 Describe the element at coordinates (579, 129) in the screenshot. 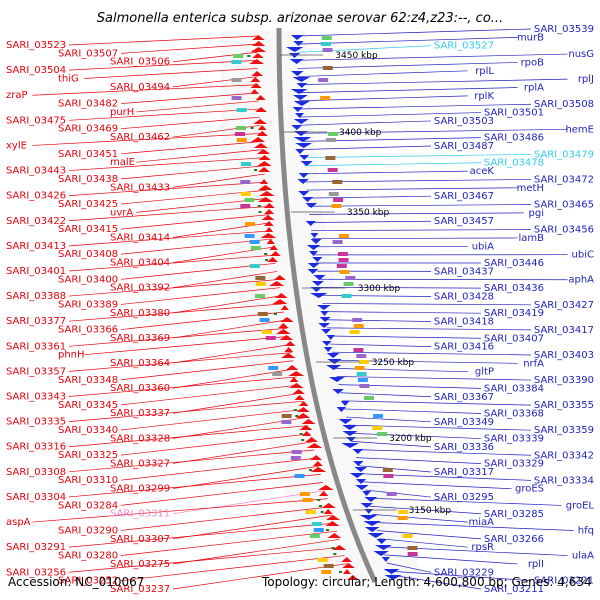

I see `gene-label: hemE` at that location.